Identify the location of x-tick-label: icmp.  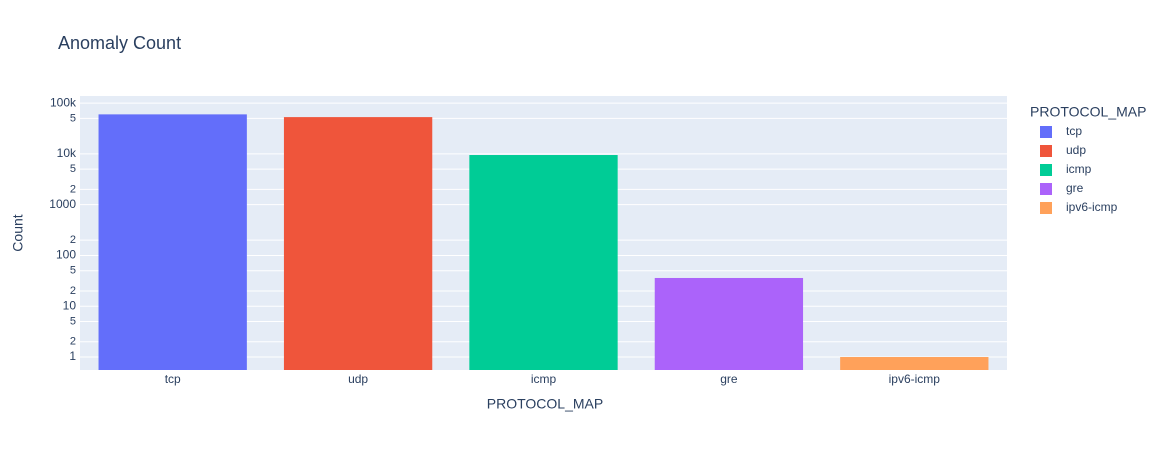
(544, 379).